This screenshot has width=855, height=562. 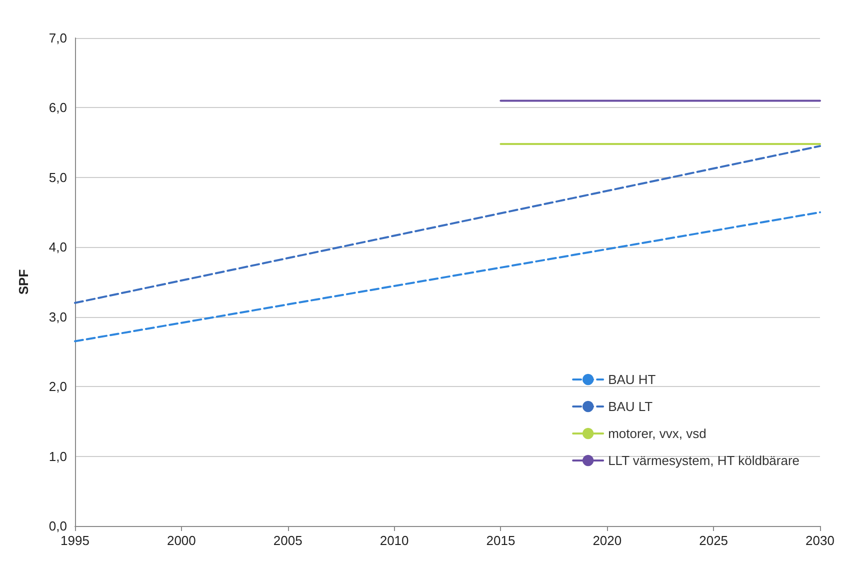 What do you see at coordinates (57, 456) in the screenshot?
I see `y-tick-label: 1,0` at bounding box center [57, 456].